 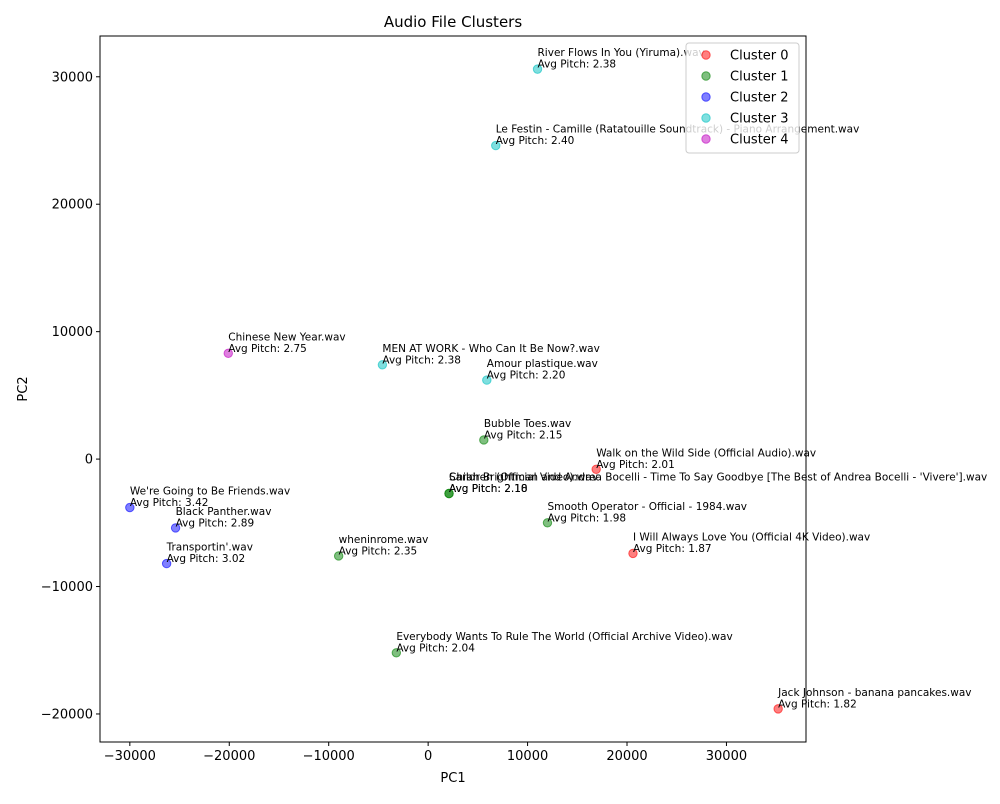 I want to click on legend-entry-label: Cluster 0, so click(x=759, y=56).